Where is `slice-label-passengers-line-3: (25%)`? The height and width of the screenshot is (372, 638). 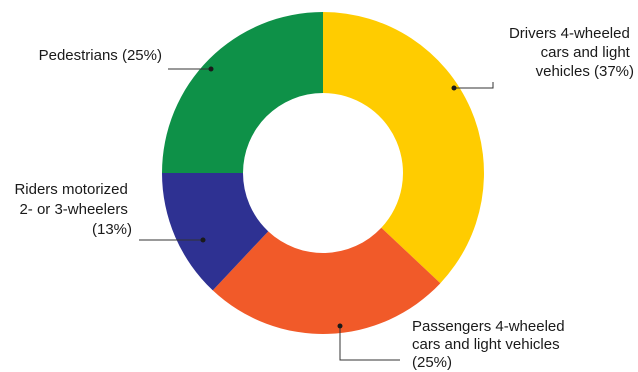
slice-label-passengers-line-3: (25%) is located at coordinates (432, 362).